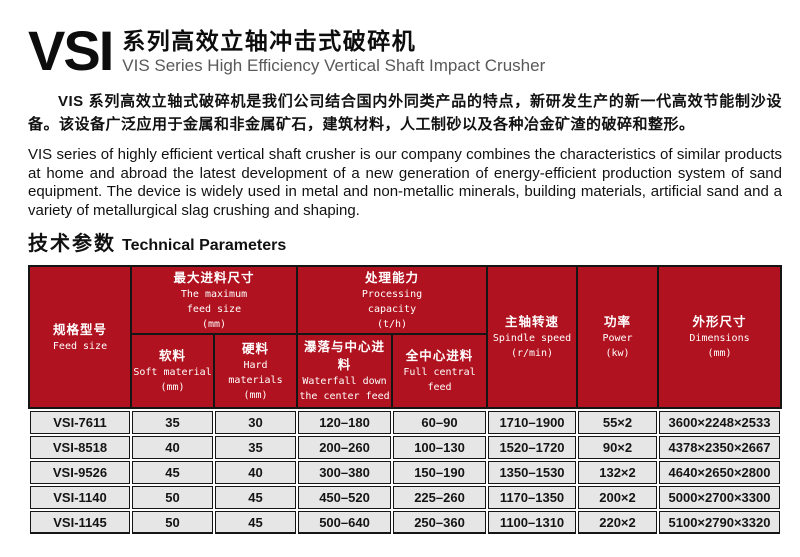 The height and width of the screenshot is (557, 800). Describe the element at coordinates (255, 422) in the screenshot. I see `cell-hard: 30` at that location.